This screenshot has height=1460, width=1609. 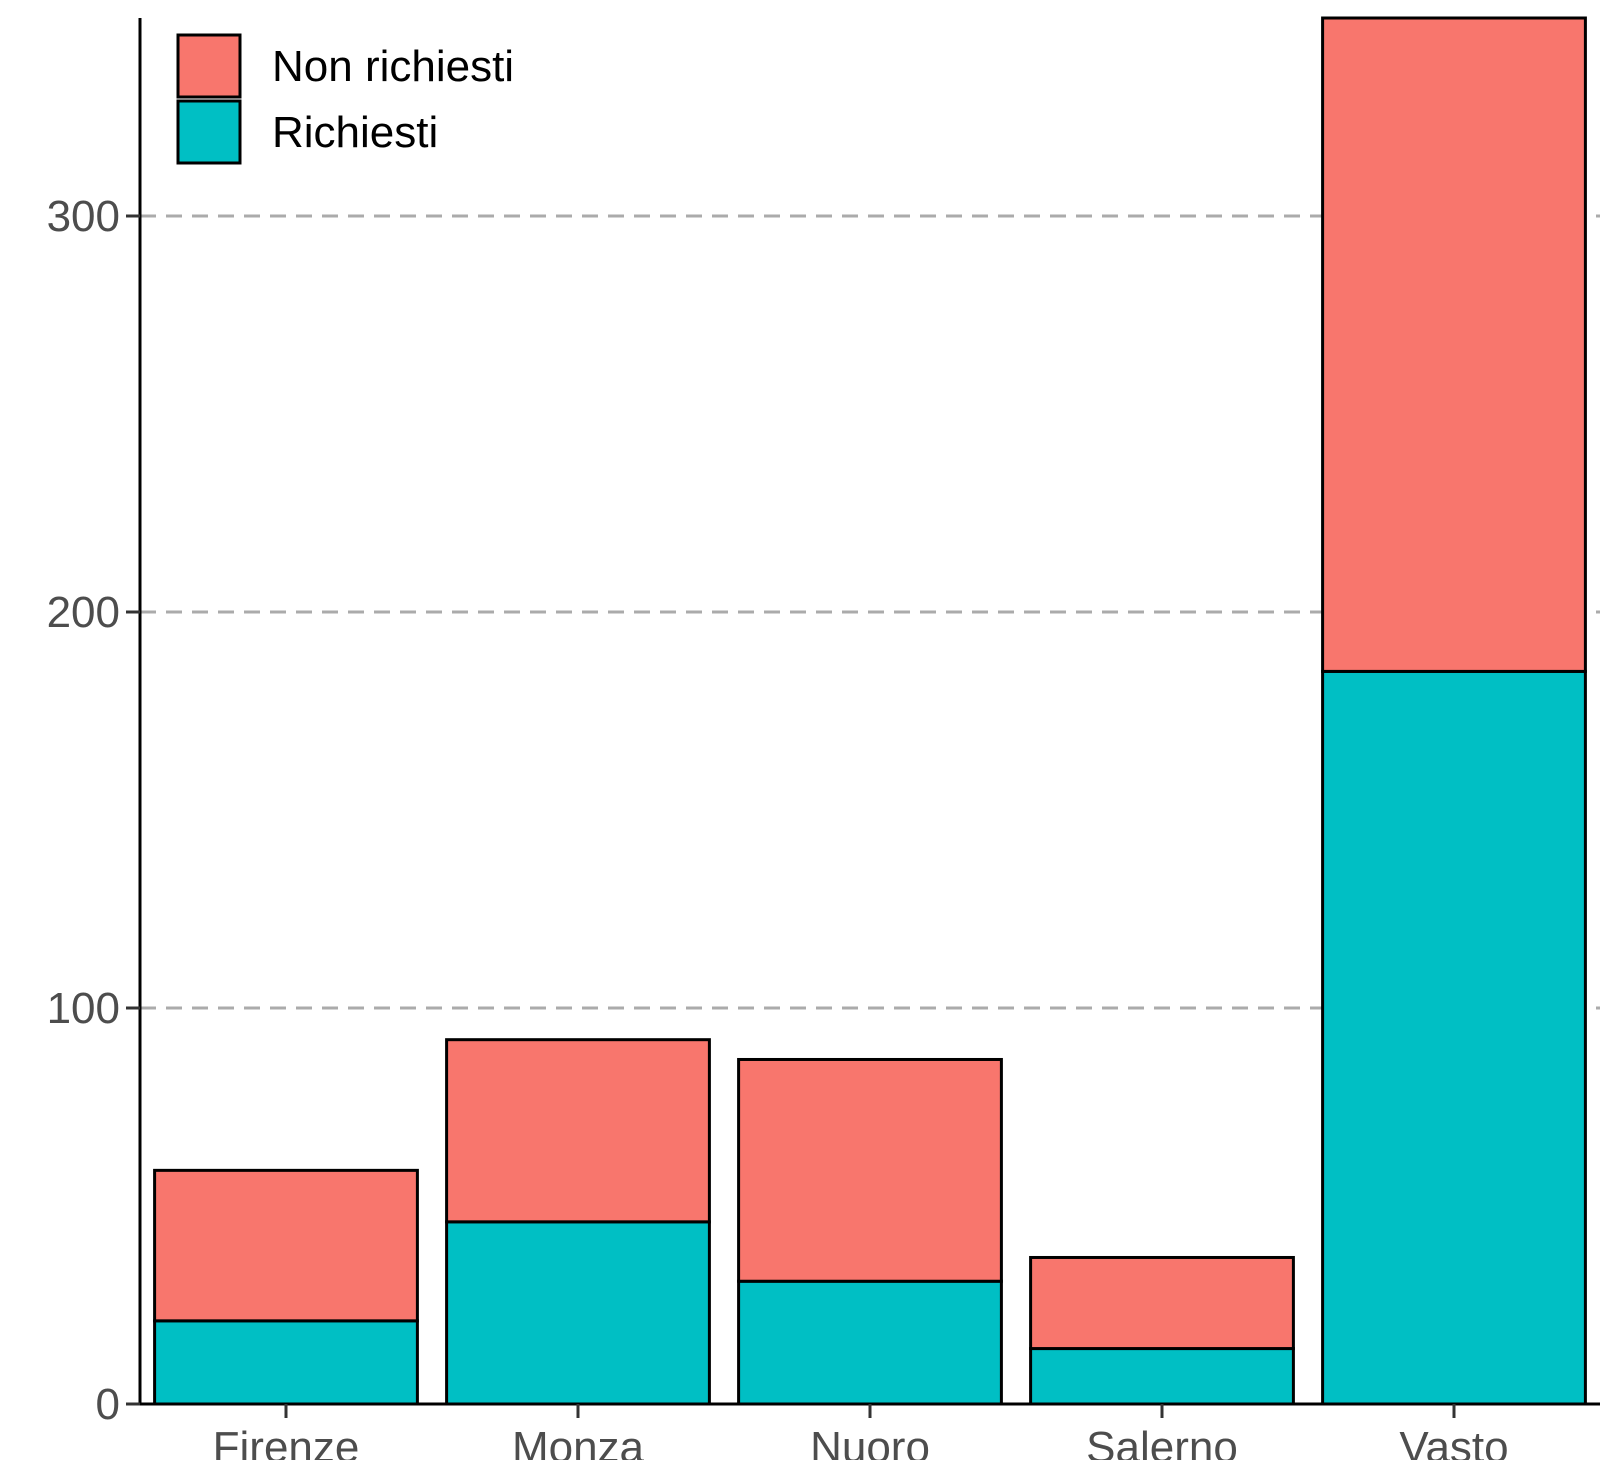 I want to click on x-tick-label: Vasto, so click(x=1453, y=1441).